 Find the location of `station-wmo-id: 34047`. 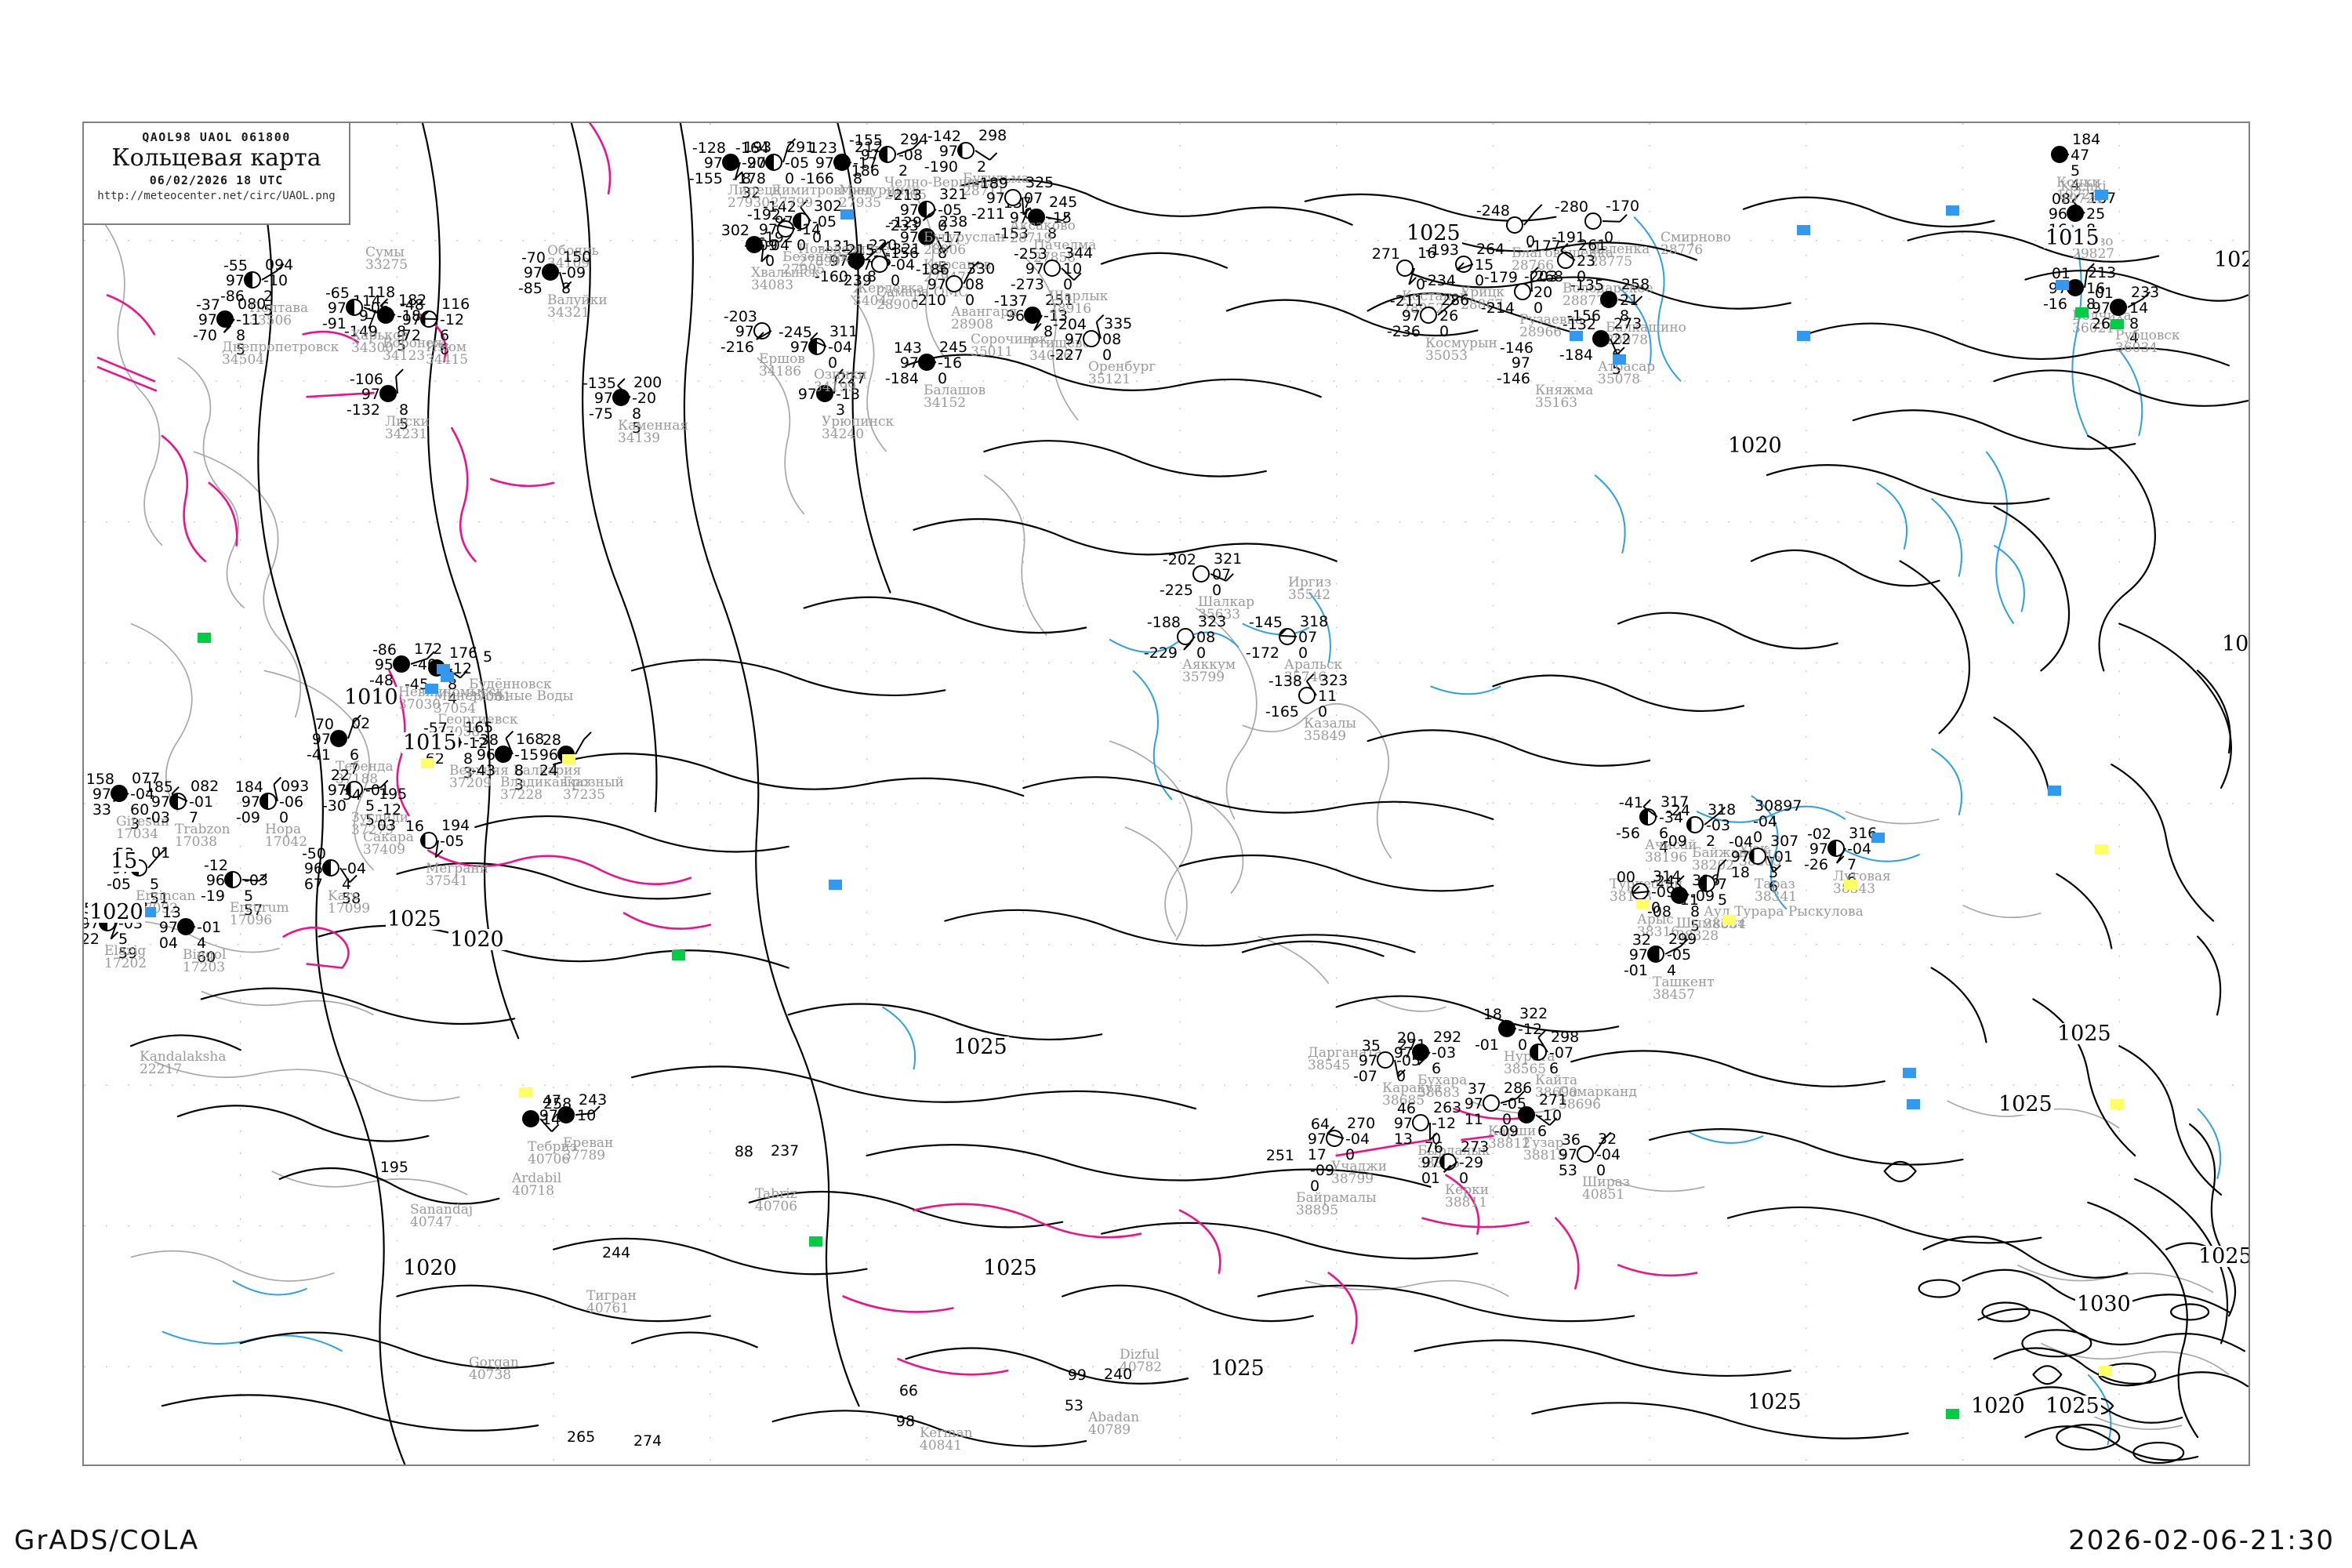

station-wmo-id: 34047 is located at coordinates (874, 301).